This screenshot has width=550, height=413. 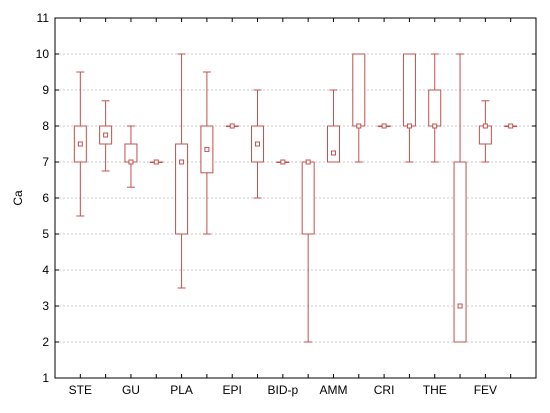 What do you see at coordinates (45, 270) in the screenshot?
I see `y-tick-label: 4` at bounding box center [45, 270].